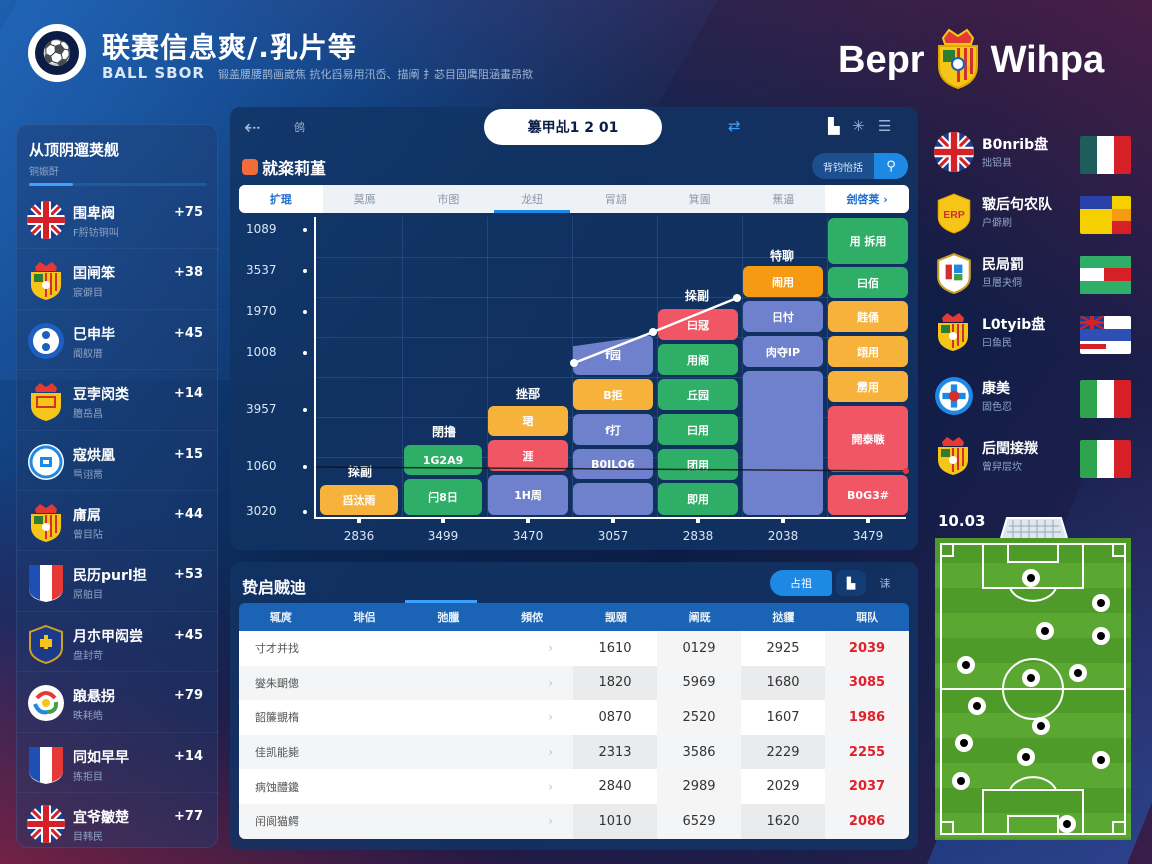 The height and width of the screenshot is (864, 1152). What do you see at coordinates (801, 583) in the screenshot?
I see `toggle-list-button: 占祖` at bounding box center [801, 583].